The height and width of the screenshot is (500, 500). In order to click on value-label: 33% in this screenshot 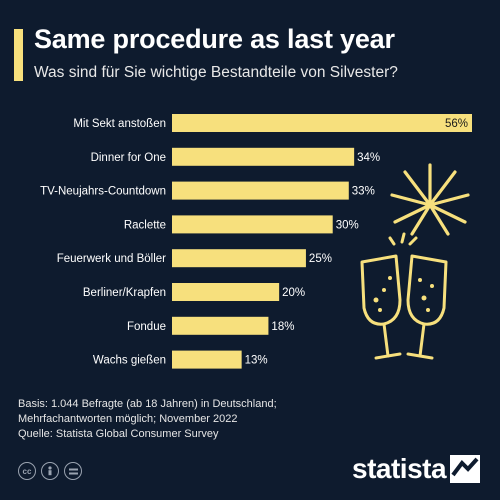, I will do `click(363, 192)`.